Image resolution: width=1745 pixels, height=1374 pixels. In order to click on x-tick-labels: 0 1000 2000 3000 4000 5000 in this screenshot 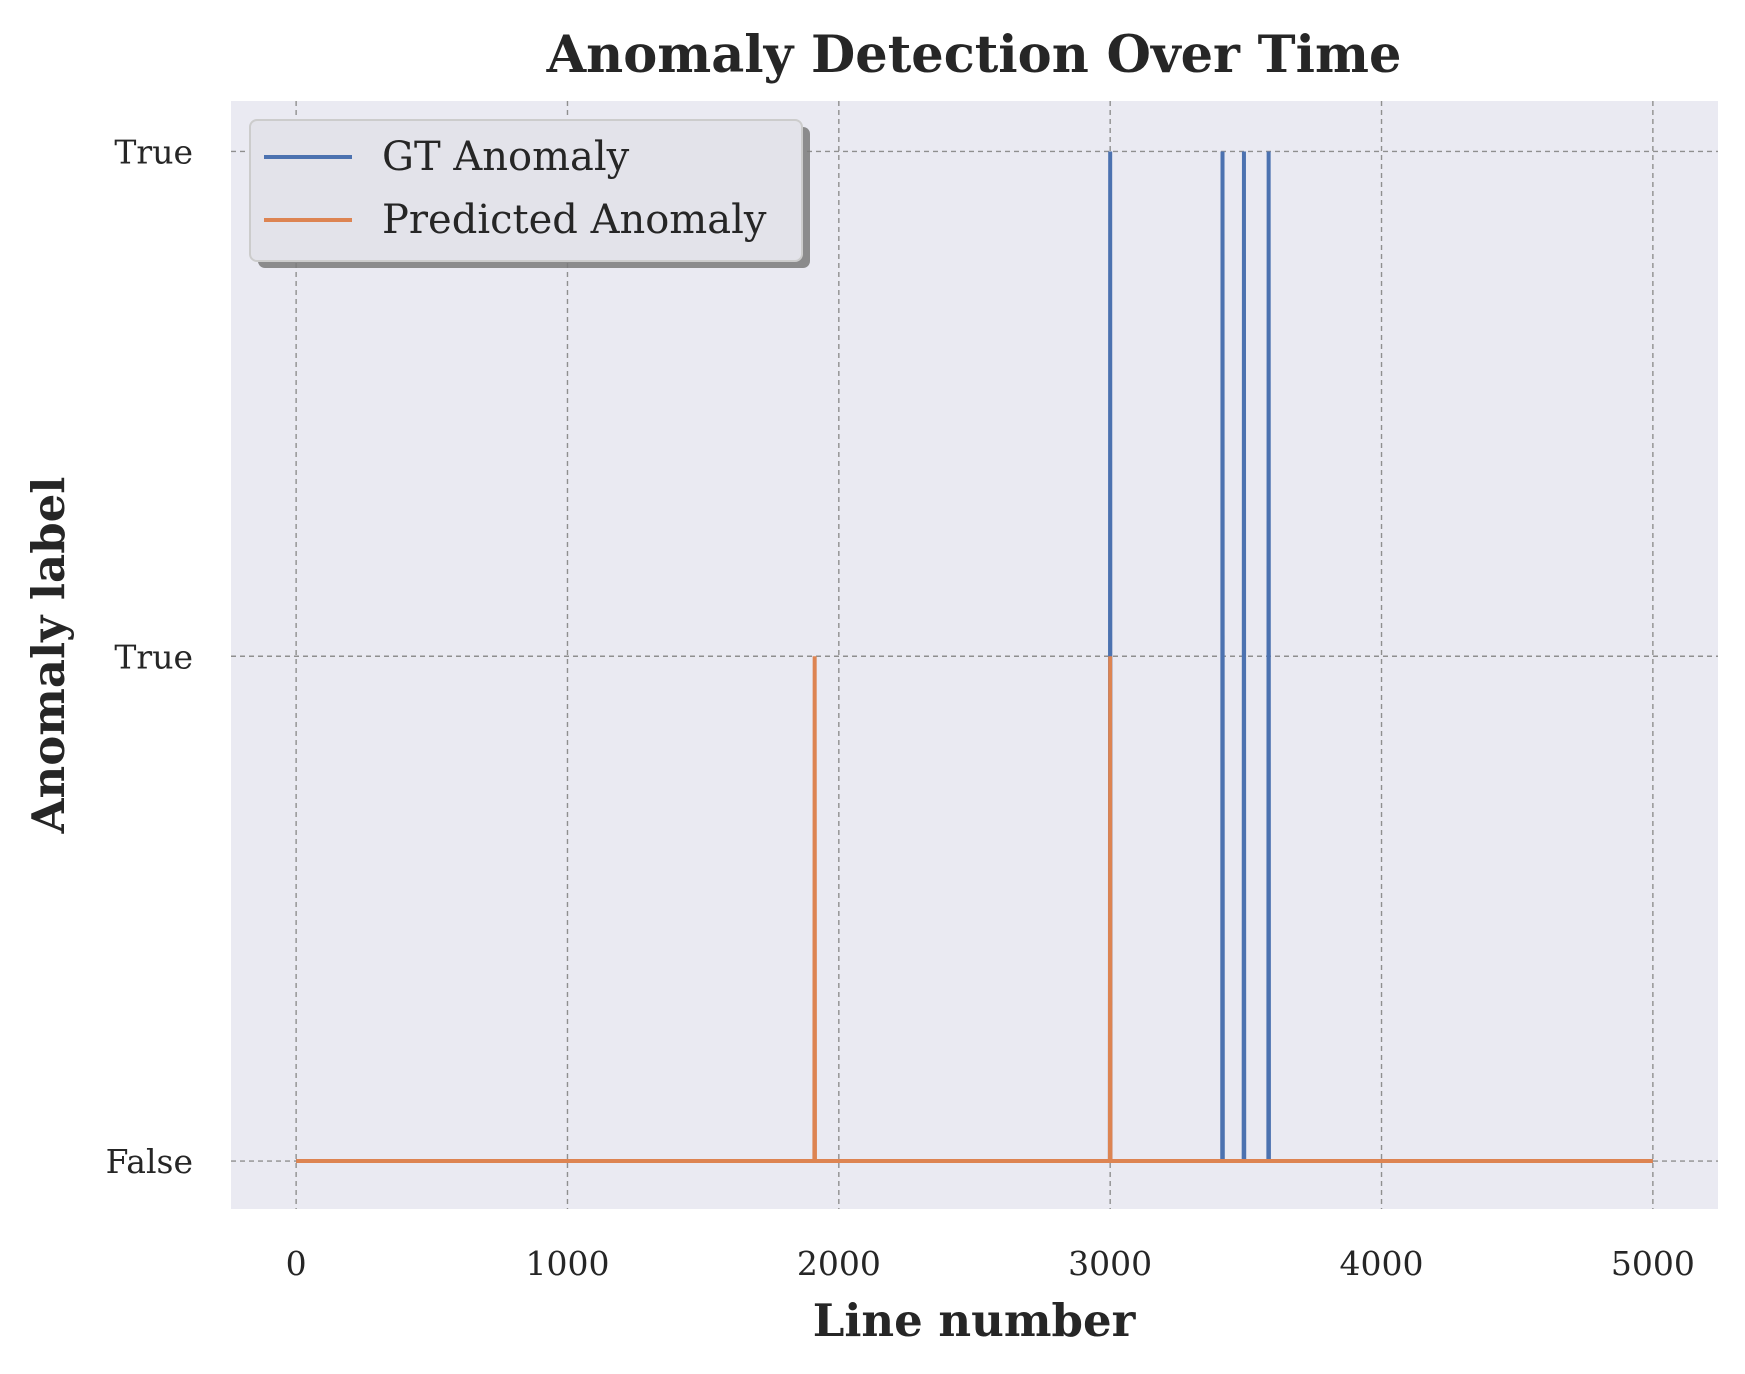, I will do `click(990, 1263)`.